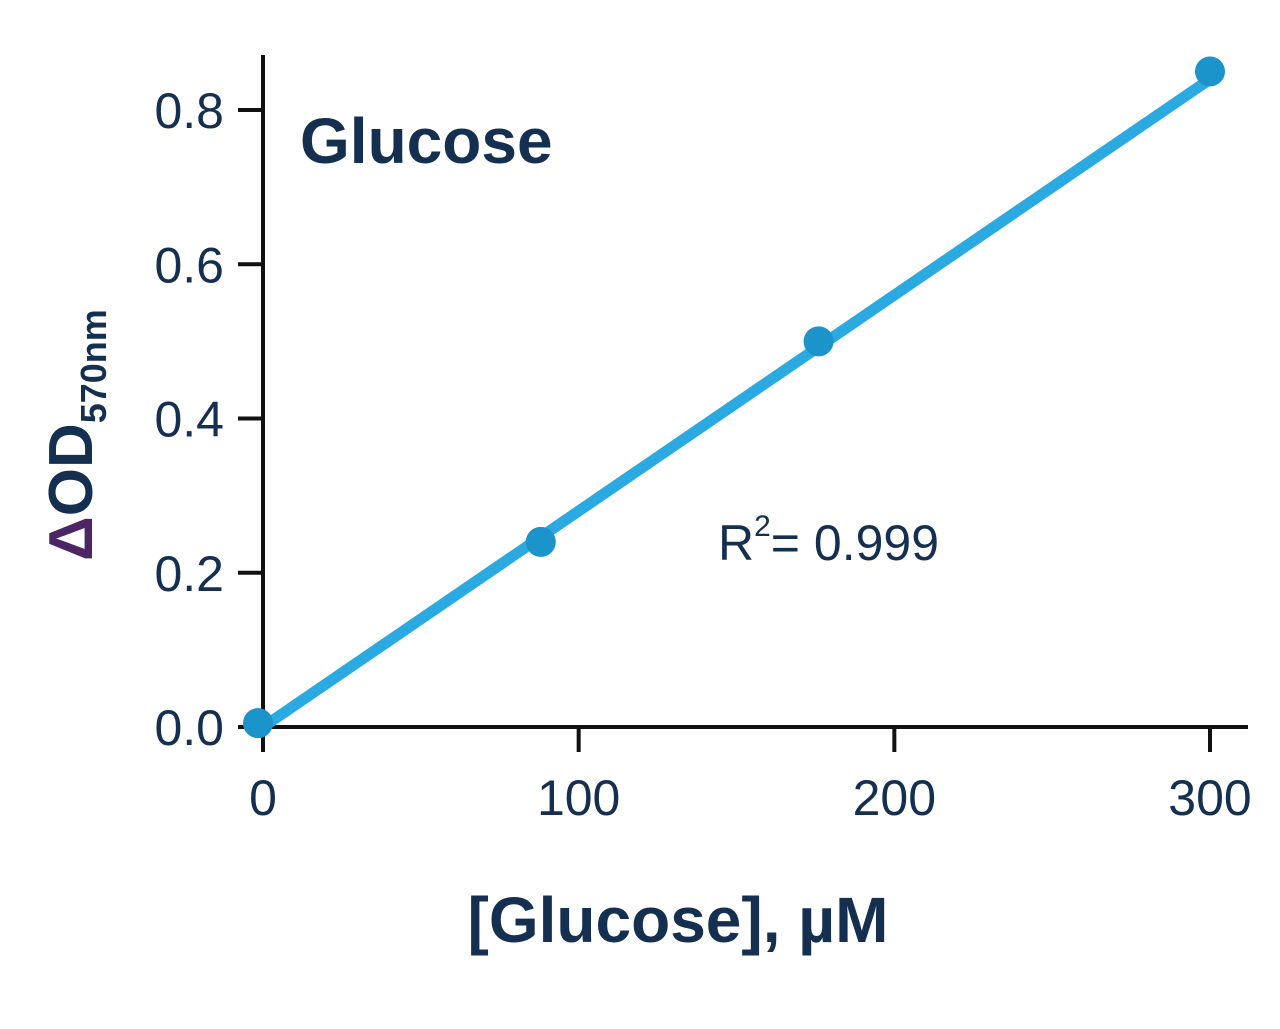  I want to click on r-squared-annotation: R2= 0.999, so click(828, 540).